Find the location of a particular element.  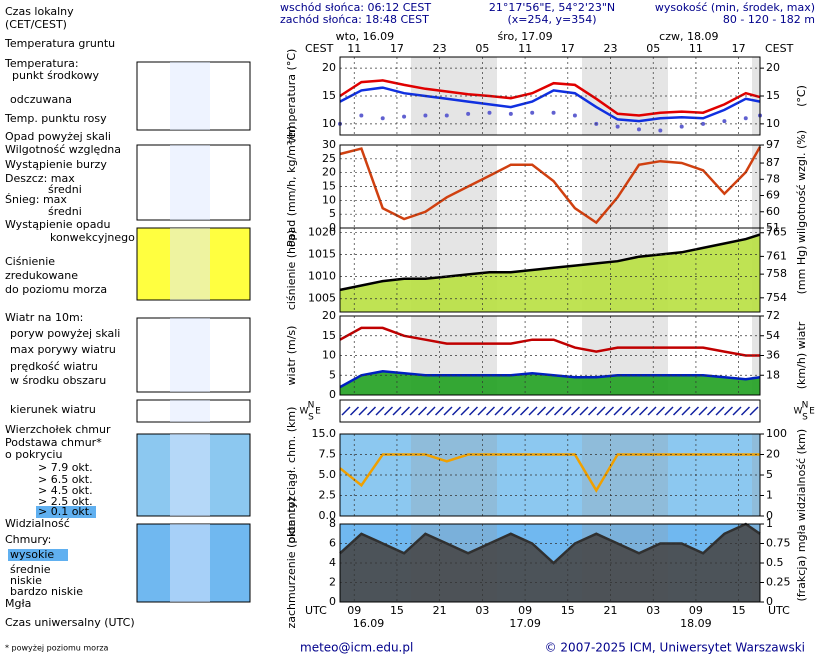

y2-tick-label: 87 is located at coordinates (773, 162).